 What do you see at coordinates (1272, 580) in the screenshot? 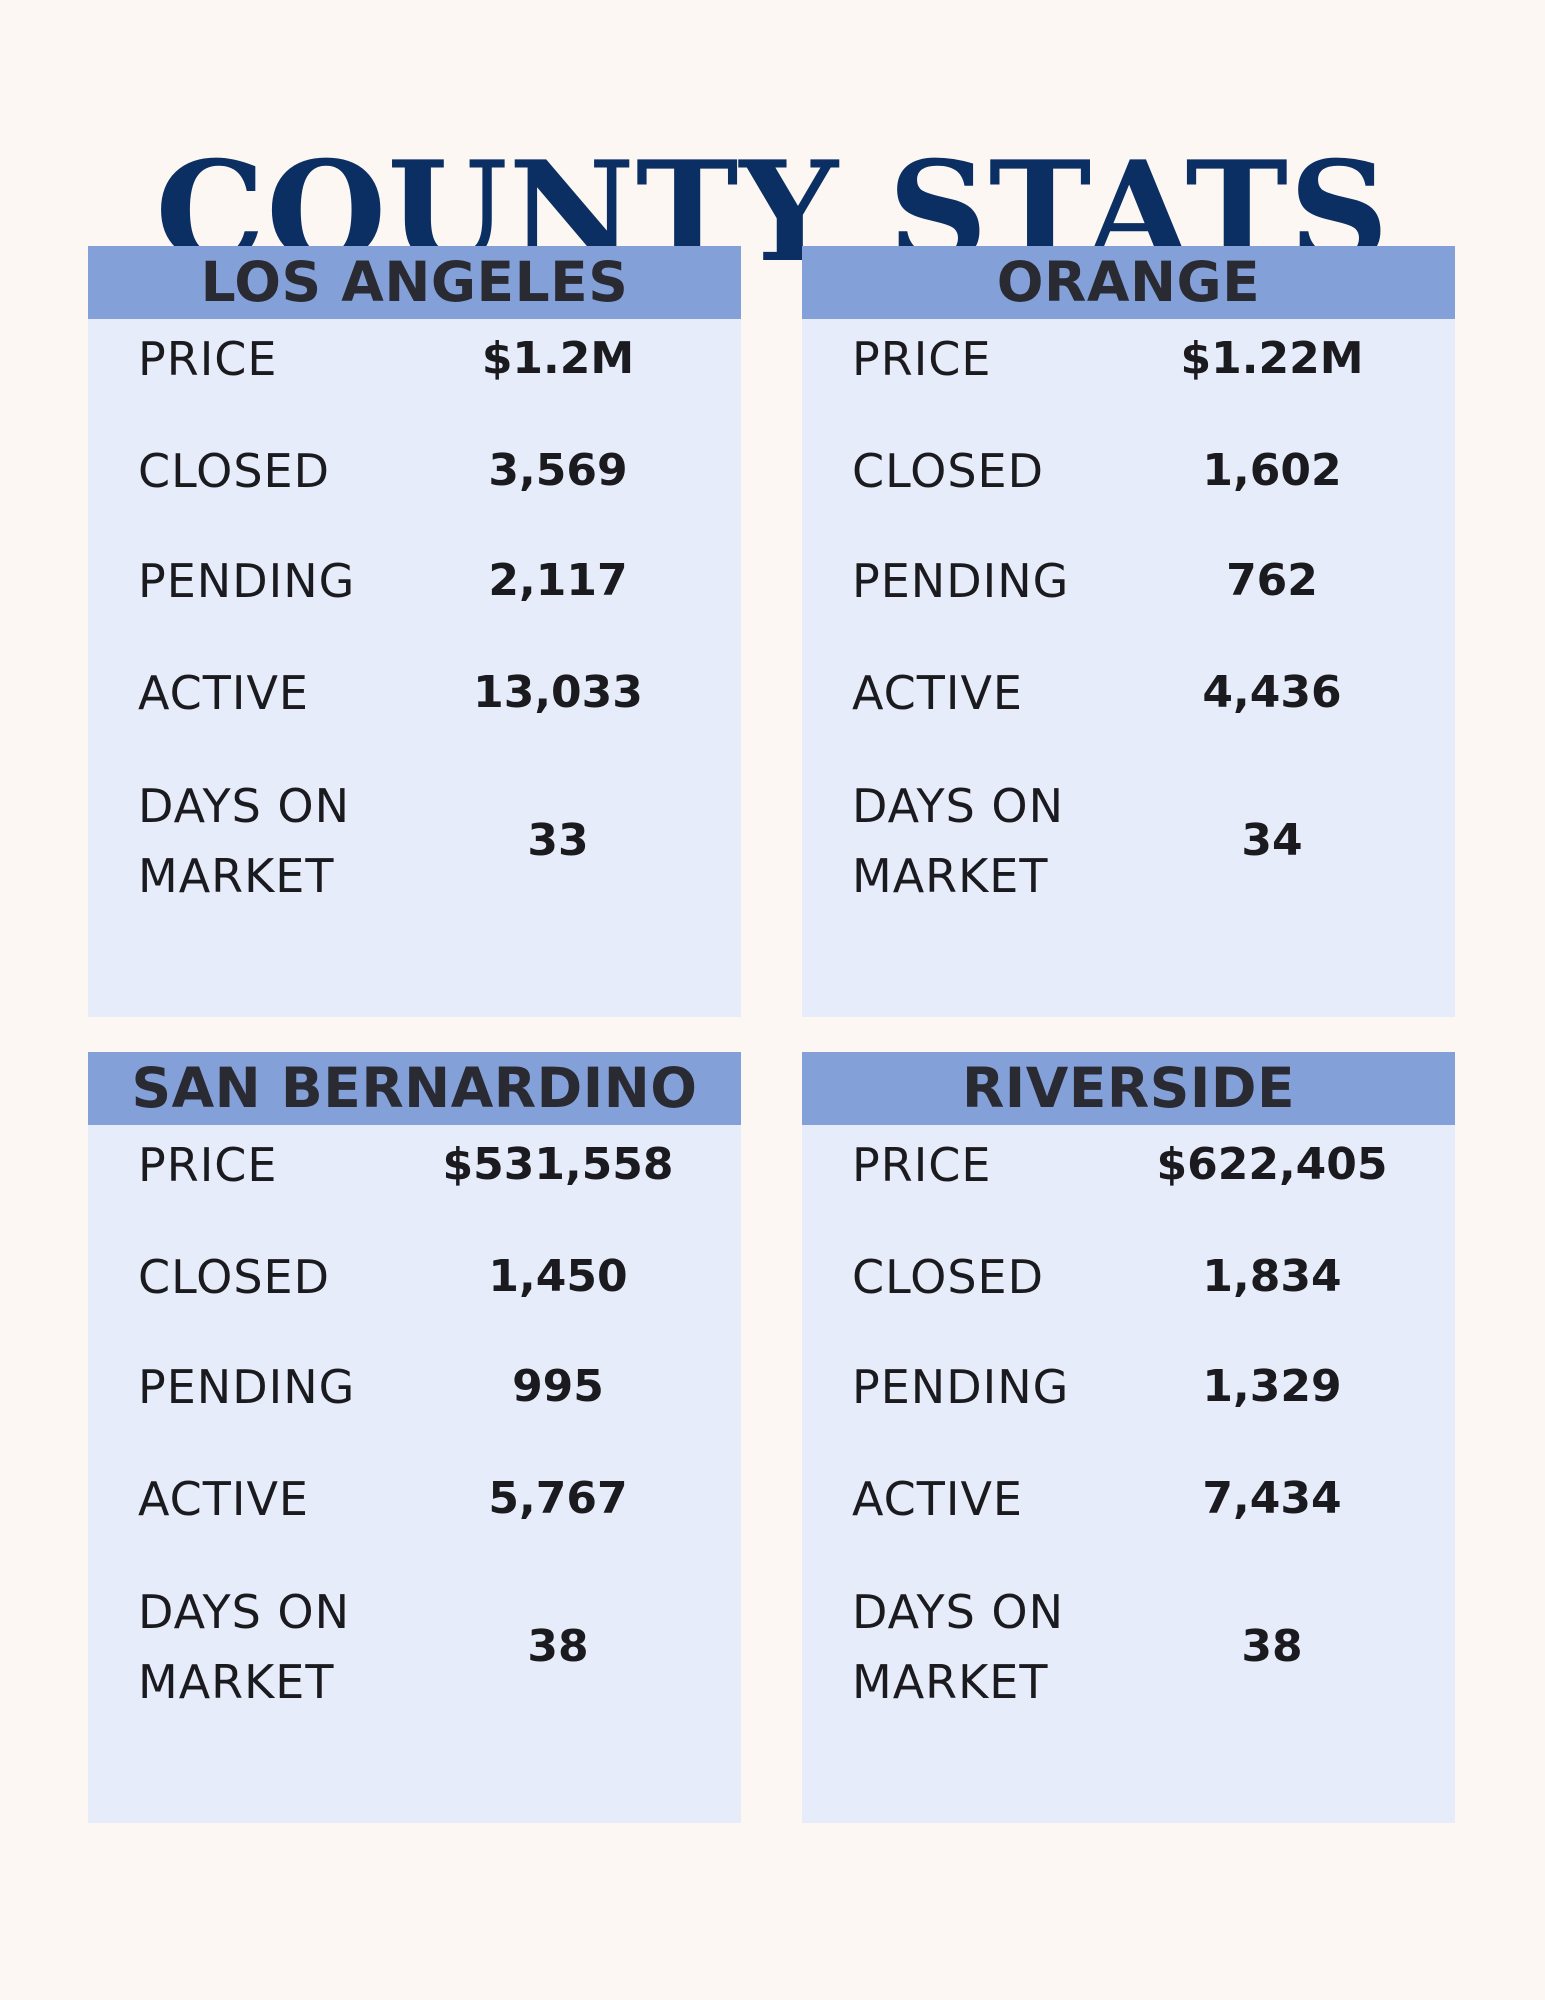
I see `stat-value-pending: 762` at bounding box center [1272, 580].